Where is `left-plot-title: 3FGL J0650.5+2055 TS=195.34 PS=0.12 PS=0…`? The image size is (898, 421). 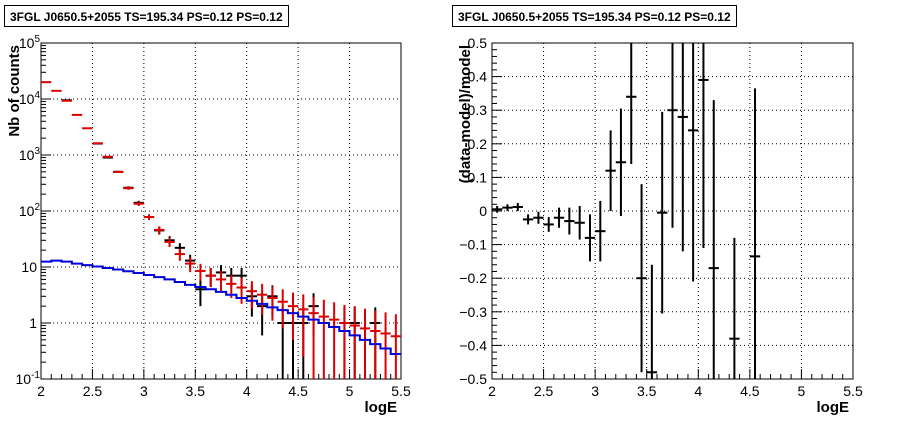
left-plot-title: 3FGL J0650.5+2055 TS=195.34 PS=0.12 PS=0… is located at coordinates (146, 16).